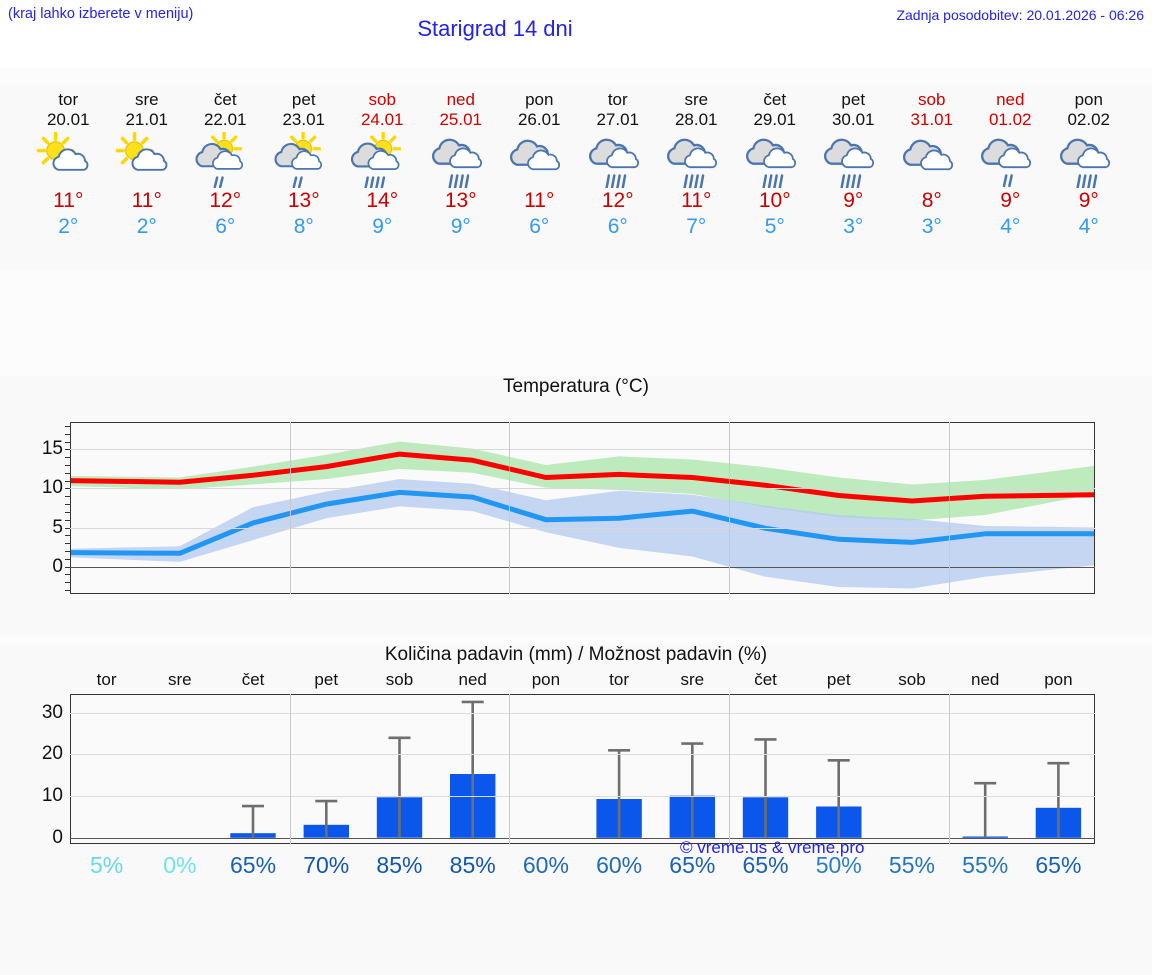 The width and height of the screenshot is (1152, 975). I want to click on forecast-day-column: ned 25.01 13° 9°, so click(461, 177).